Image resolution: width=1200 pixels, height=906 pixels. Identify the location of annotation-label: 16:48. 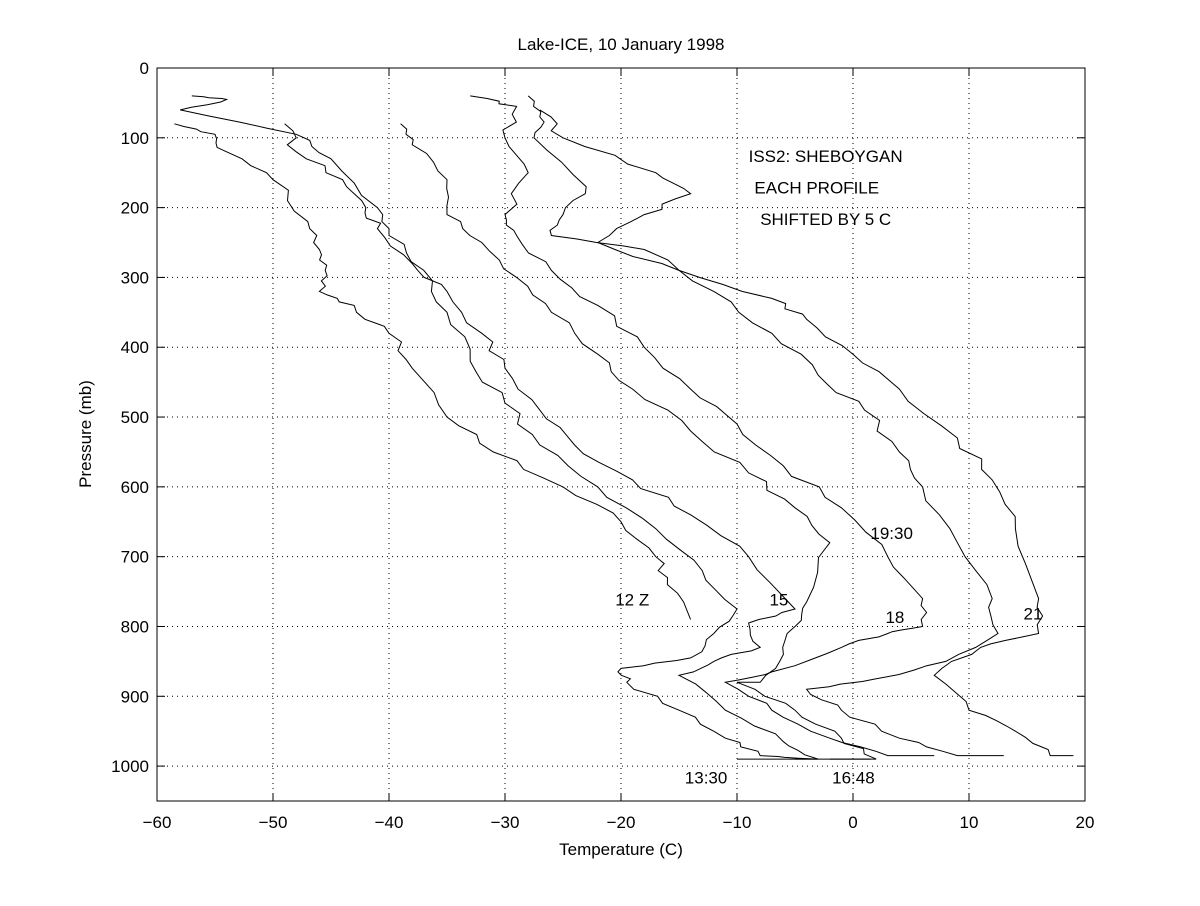
(853, 778).